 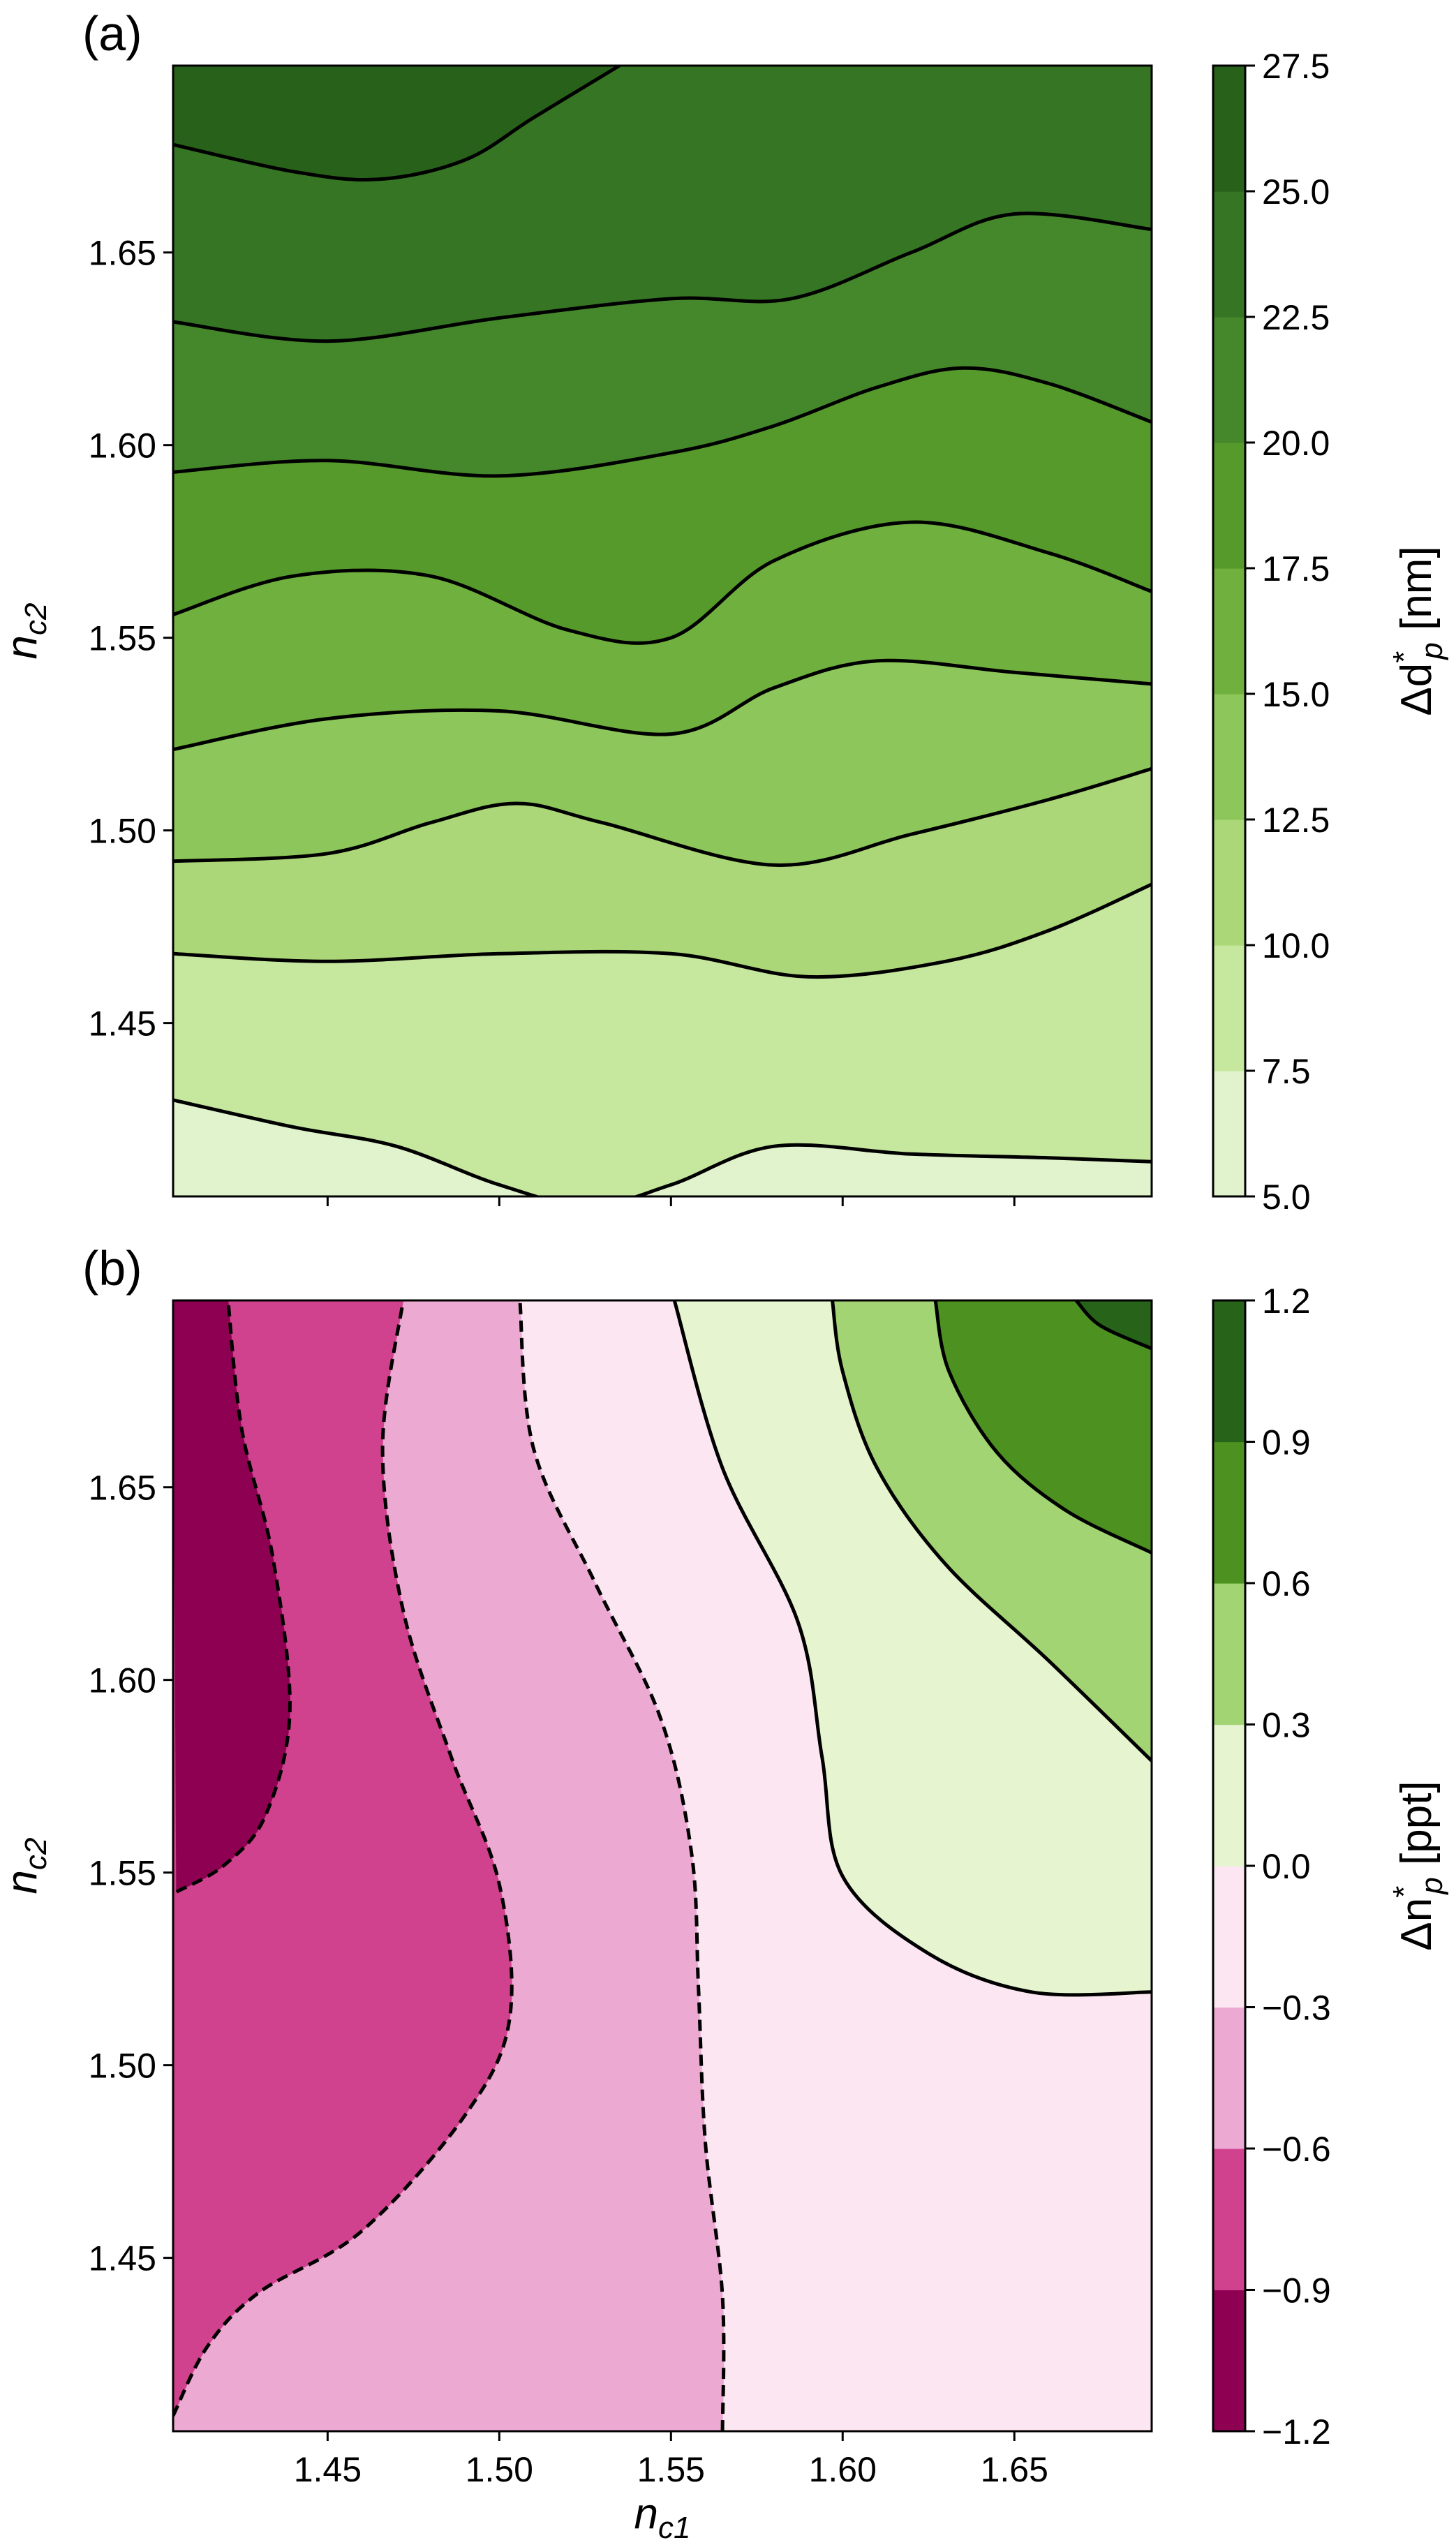 I want to click on panel-b-contour-line-0.9, so click(x=1113, y=1325).